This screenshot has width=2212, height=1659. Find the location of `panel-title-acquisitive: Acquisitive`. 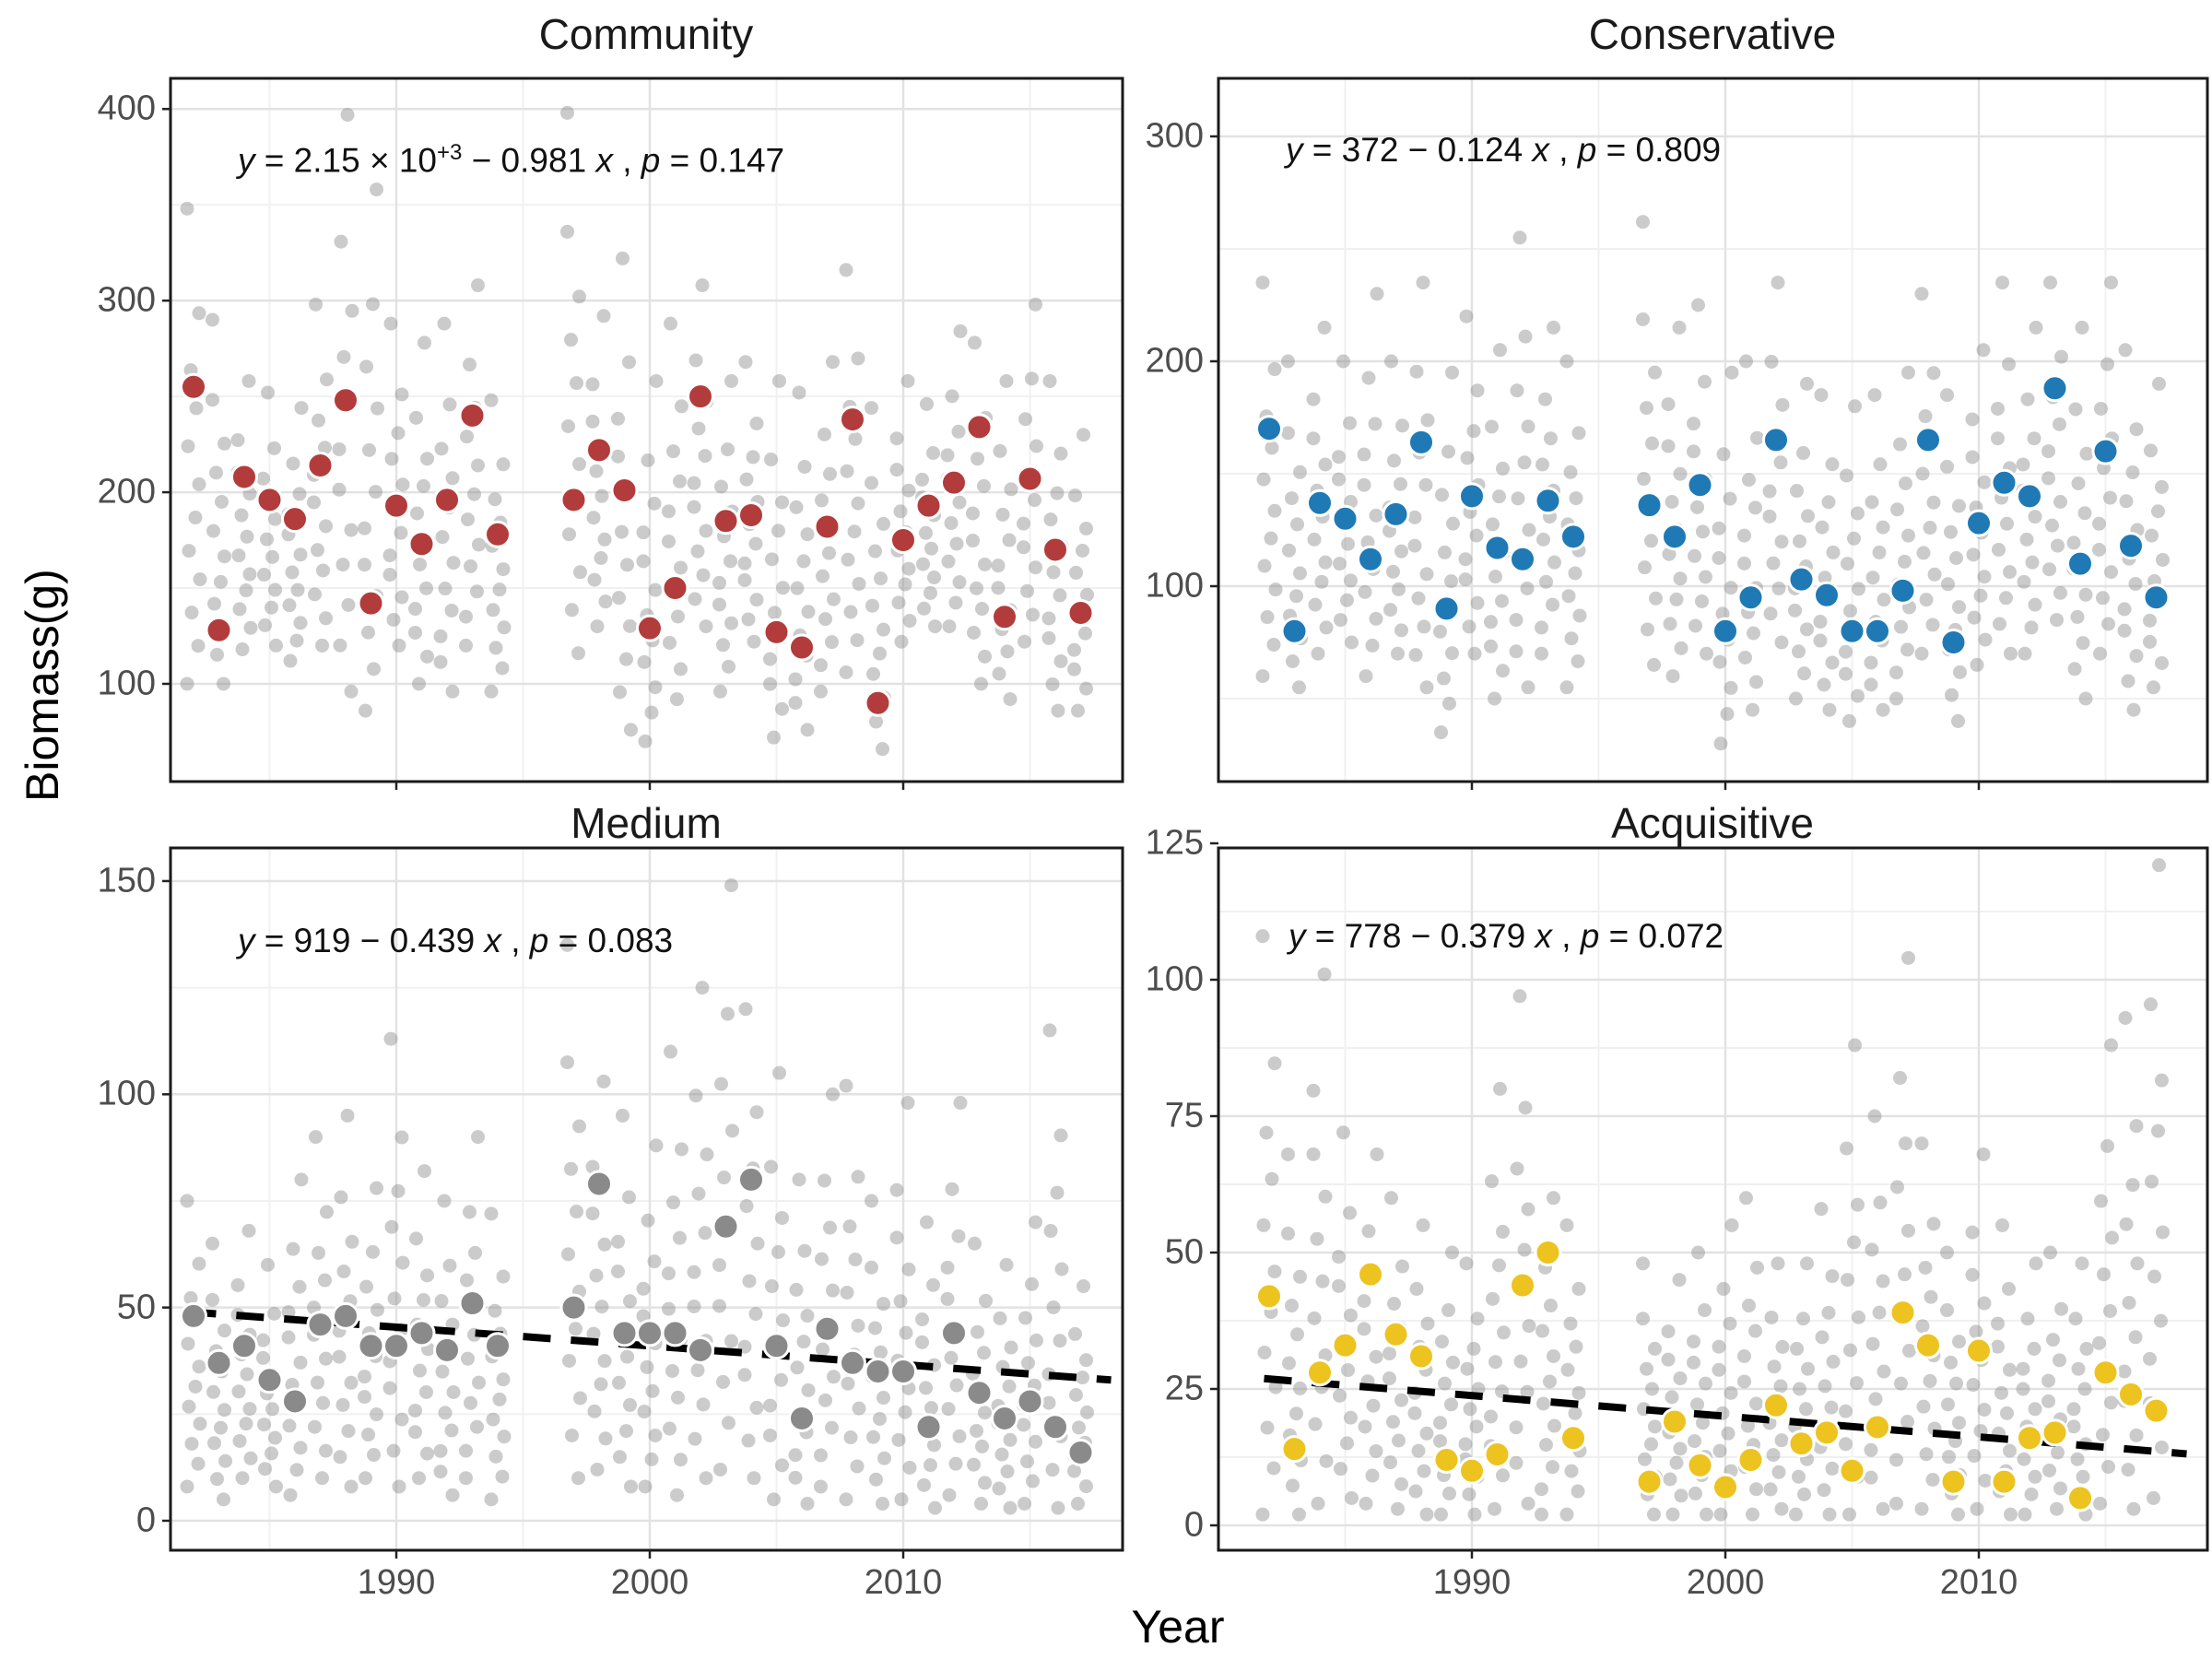

panel-title-acquisitive: Acquisitive is located at coordinates (1712, 823).